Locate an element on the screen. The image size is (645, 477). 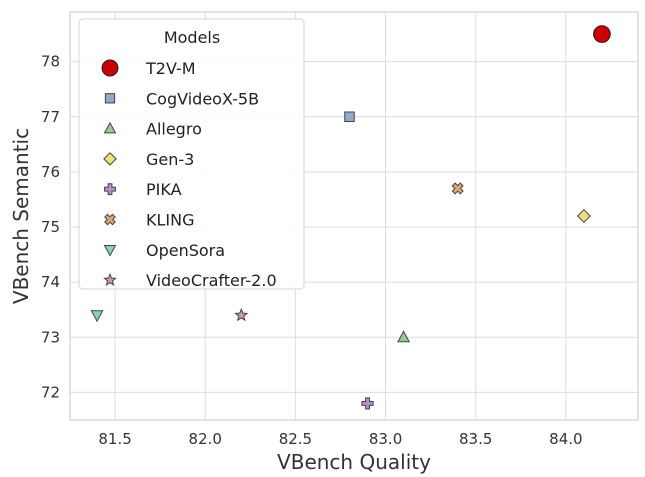
y-tick-label: 74 is located at coordinates (50, 282).